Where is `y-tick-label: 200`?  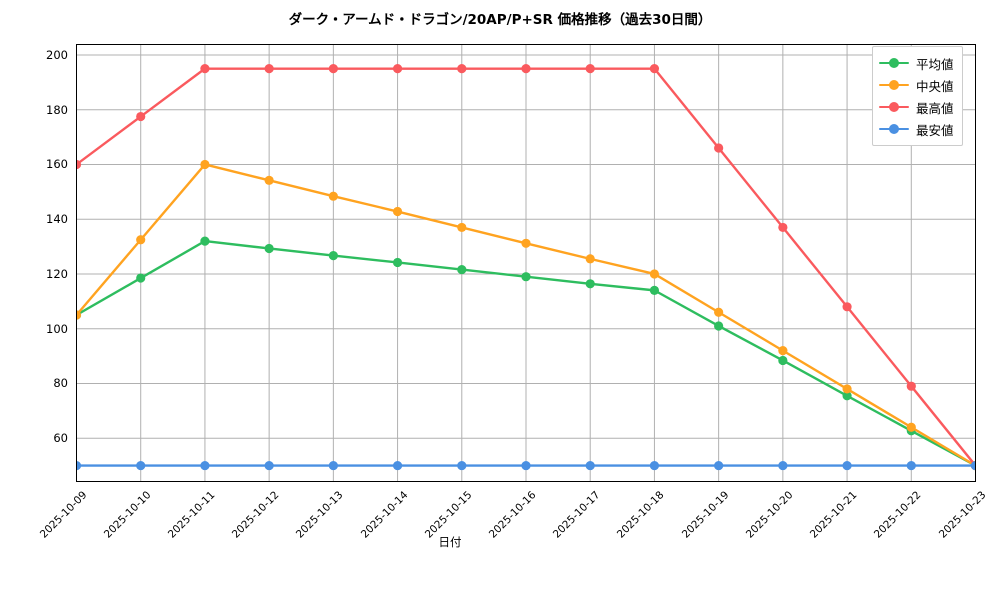
y-tick-label: 200 is located at coordinates (57, 54).